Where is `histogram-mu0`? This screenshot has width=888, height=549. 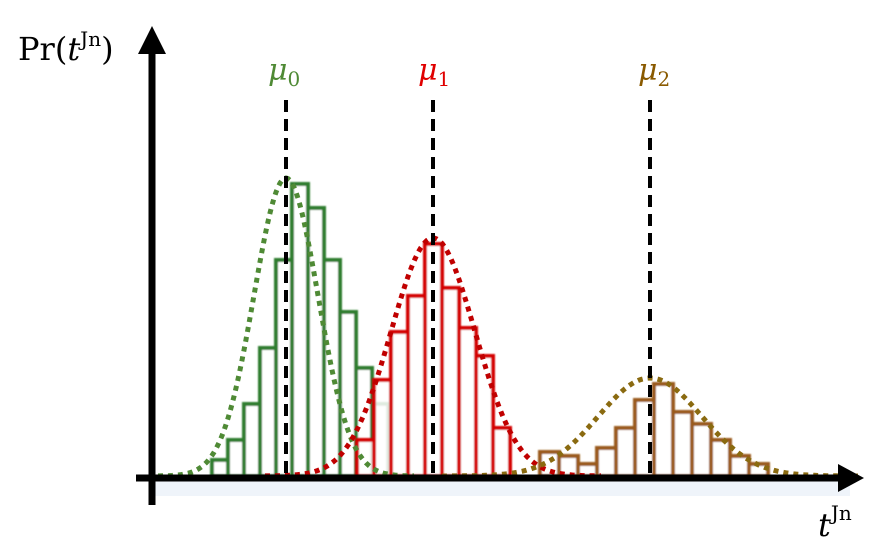
histogram-mu0 is located at coordinates (300, 330).